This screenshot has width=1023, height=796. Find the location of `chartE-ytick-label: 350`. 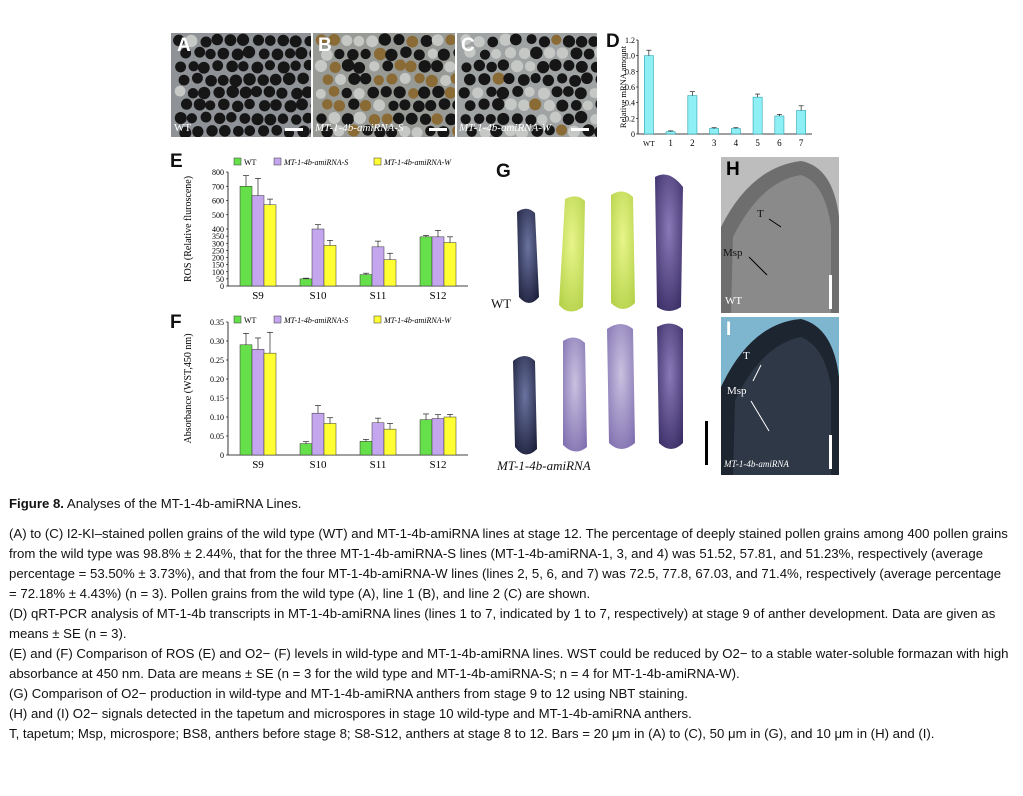

chartE-ytick-label: 350 is located at coordinates (218, 236).